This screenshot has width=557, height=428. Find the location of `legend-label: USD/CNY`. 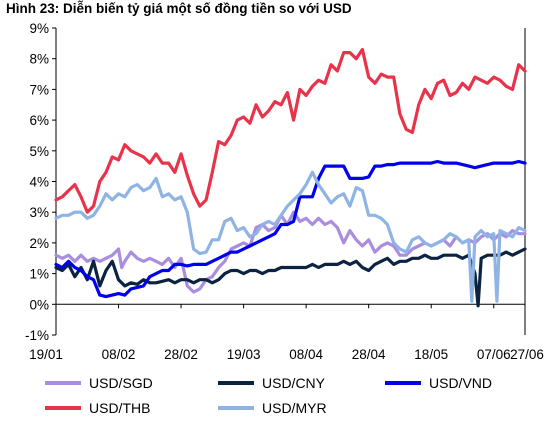

legend-label: USD/CNY is located at coordinates (294, 383).